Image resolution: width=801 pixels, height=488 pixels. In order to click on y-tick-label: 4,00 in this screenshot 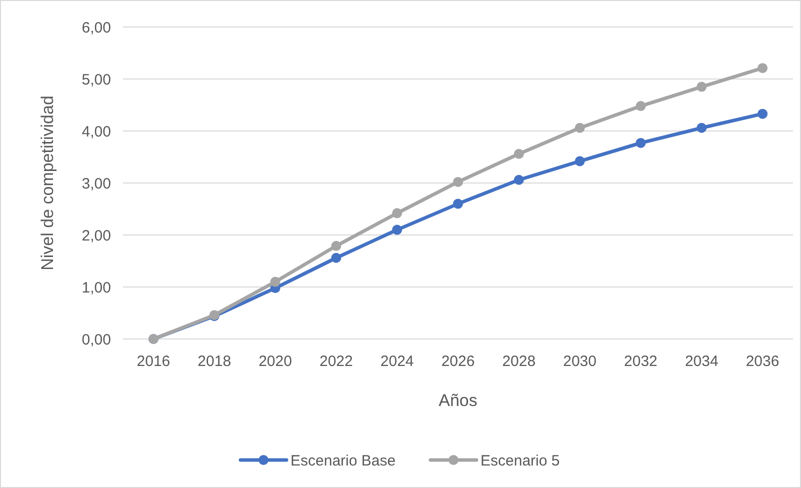, I will do `click(96, 131)`.